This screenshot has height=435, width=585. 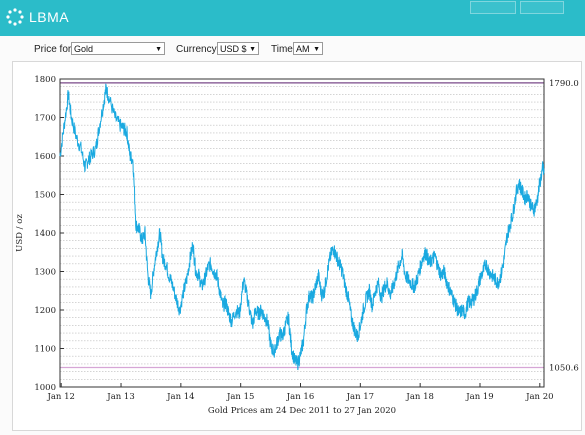 What do you see at coordinates (45, 273) in the screenshot?
I see `y-tick-label: 1300` at bounding box center [45, 273].